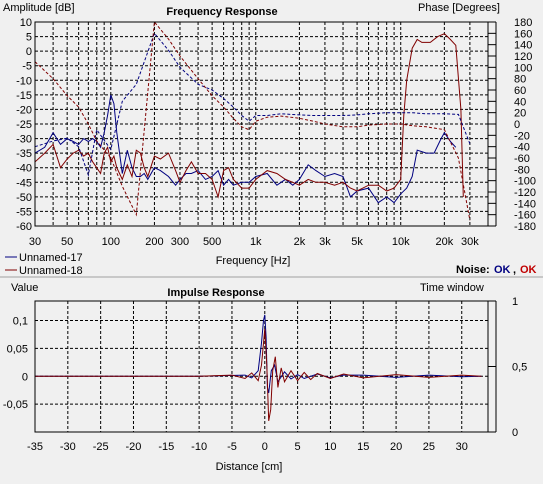 This screenshot has height=484, width=543. Describe the element at coordinates (24, 288) in the screenshot. I see `imp-y-axis-label: Value` at that location.